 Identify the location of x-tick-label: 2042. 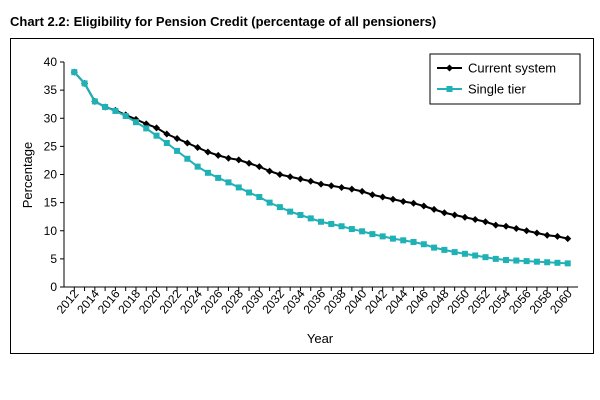
(376, 302).